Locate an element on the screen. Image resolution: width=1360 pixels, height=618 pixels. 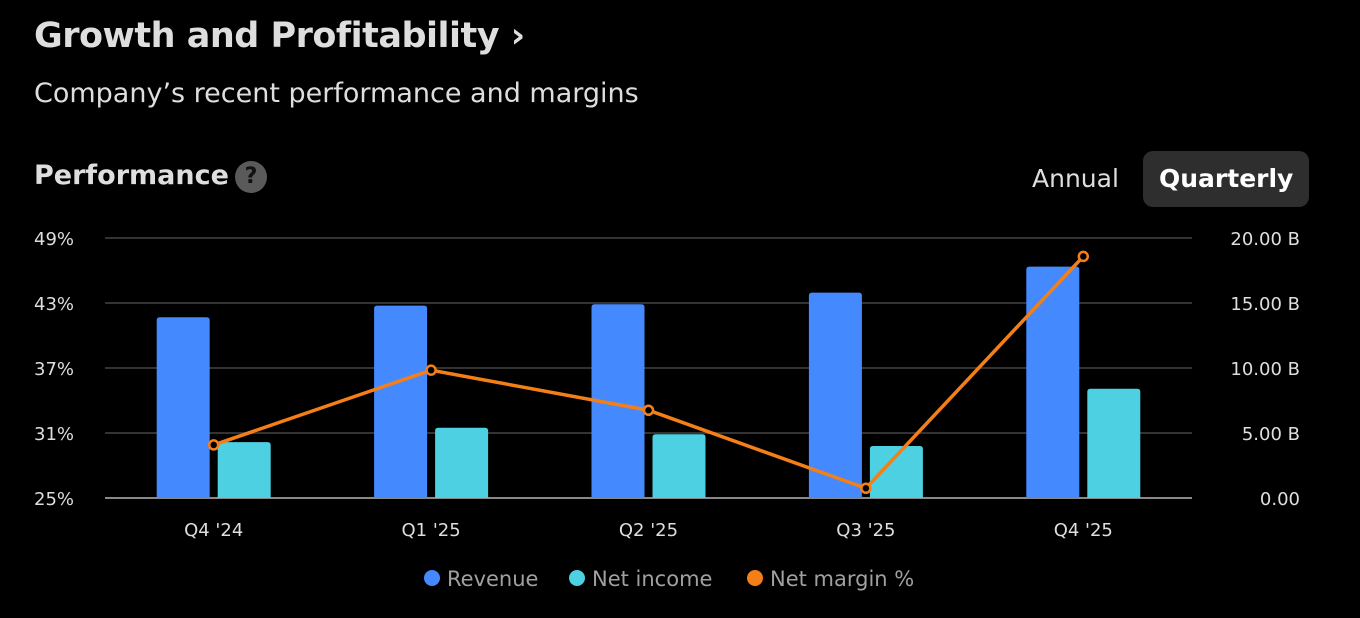
right-axis-tick: 0.00 is located at coordinates (1280, 499).